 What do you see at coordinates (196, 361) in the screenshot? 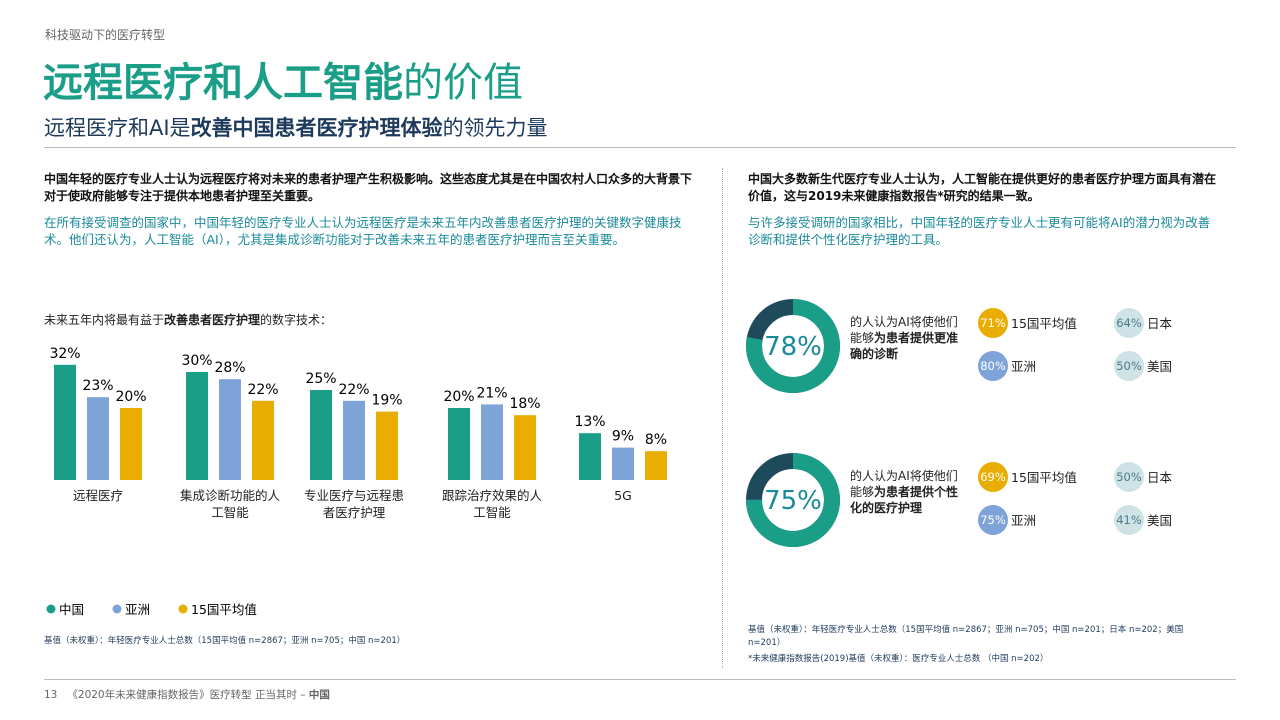
I see `value-label: 30%` at bounding box center [196, 361].